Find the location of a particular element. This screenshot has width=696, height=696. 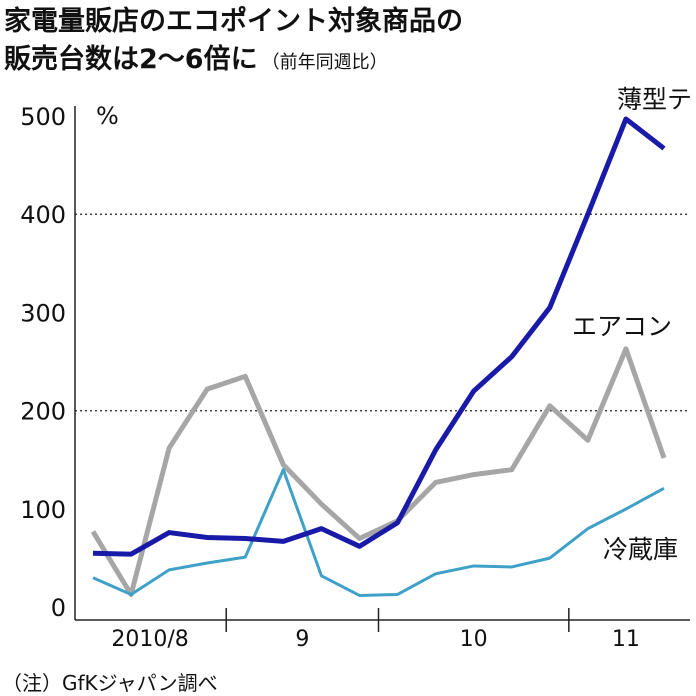

chart-title-line2: 販売台数は2〜6倍に （前年同週比） is located at coordinates (196, 59).